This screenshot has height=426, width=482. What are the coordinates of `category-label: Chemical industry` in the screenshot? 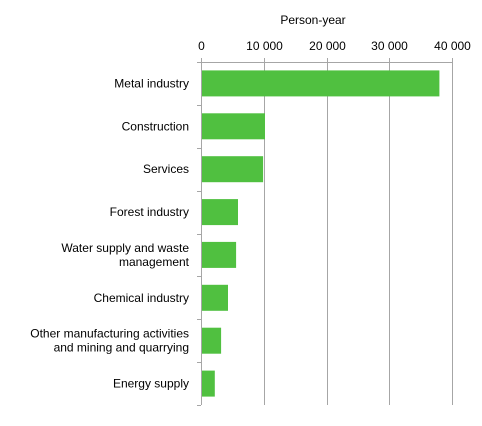 It's located at (141, 298).